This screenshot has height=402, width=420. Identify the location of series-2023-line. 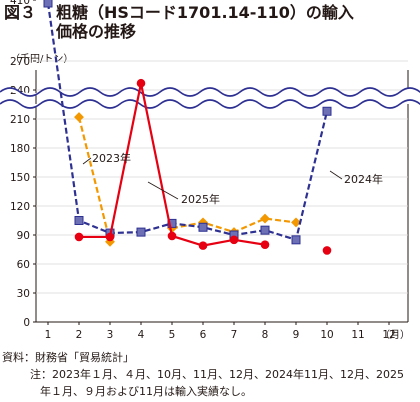
(94, 179).